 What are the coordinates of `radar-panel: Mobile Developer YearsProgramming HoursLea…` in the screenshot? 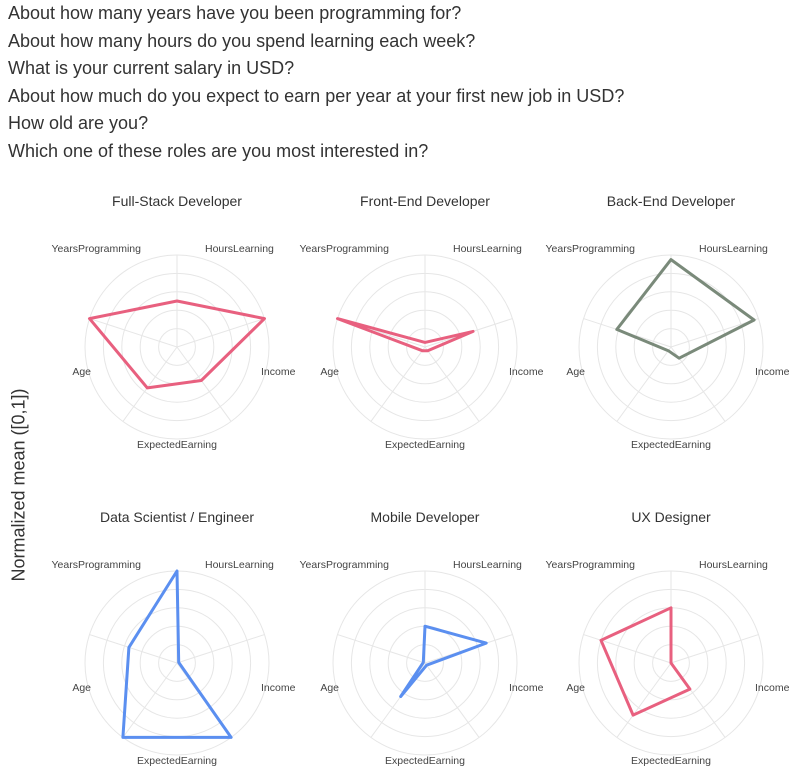 It's located at (422, 638).